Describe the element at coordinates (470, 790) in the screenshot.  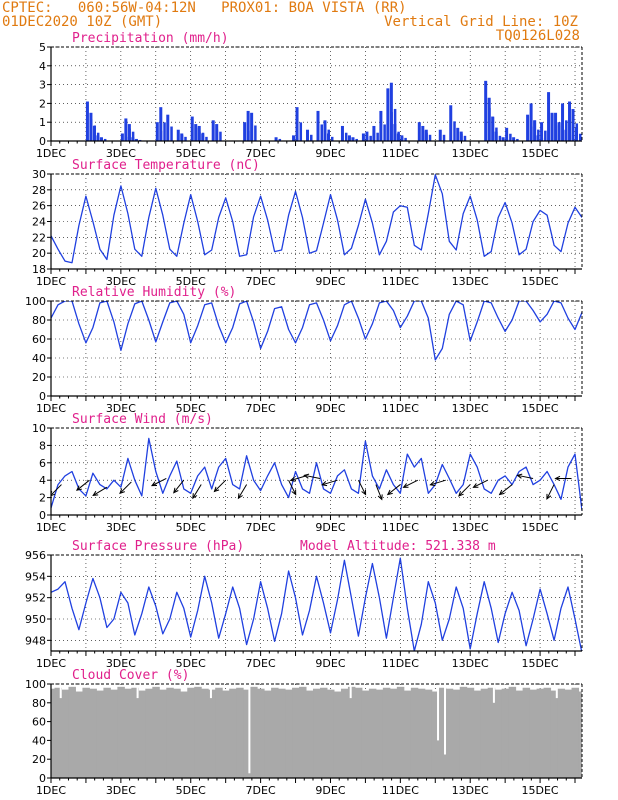
I see `cloud-cover-x-tick: 13DEC` at that location.